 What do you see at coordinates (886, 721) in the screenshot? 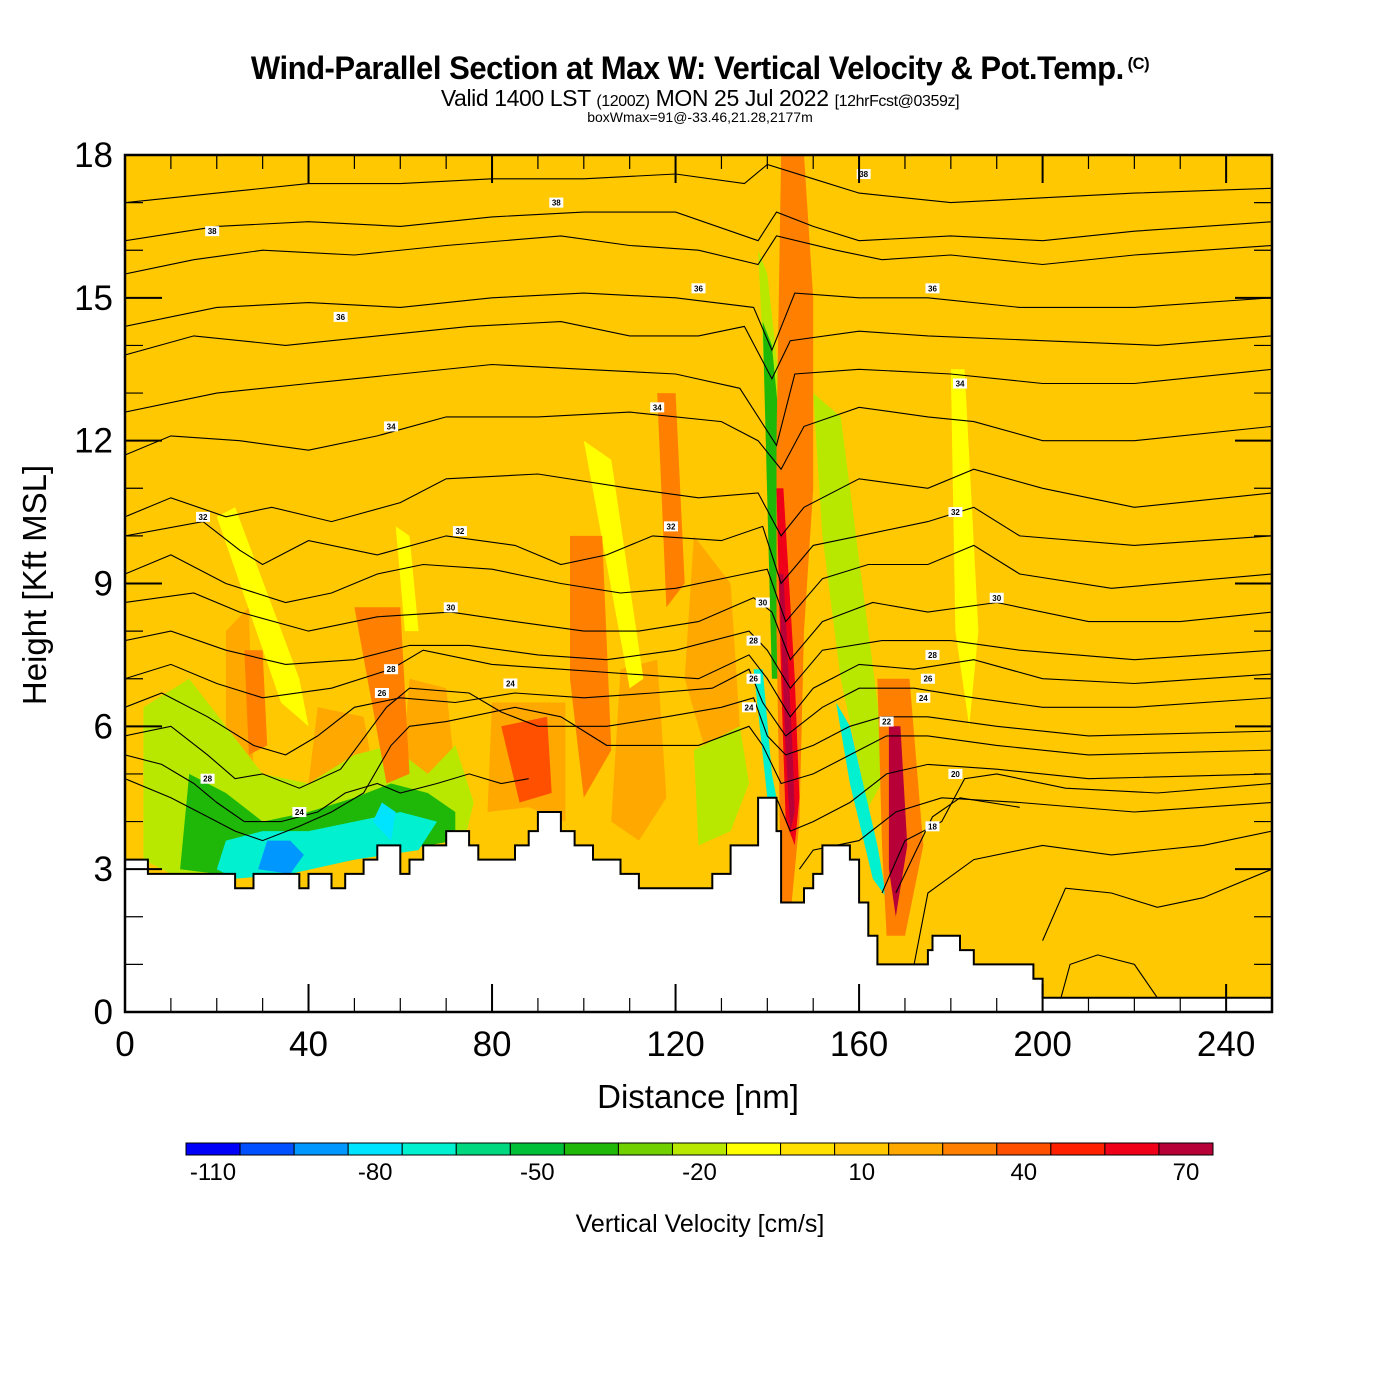
I see `contour-label: 22` at bounding box center [886, 721].